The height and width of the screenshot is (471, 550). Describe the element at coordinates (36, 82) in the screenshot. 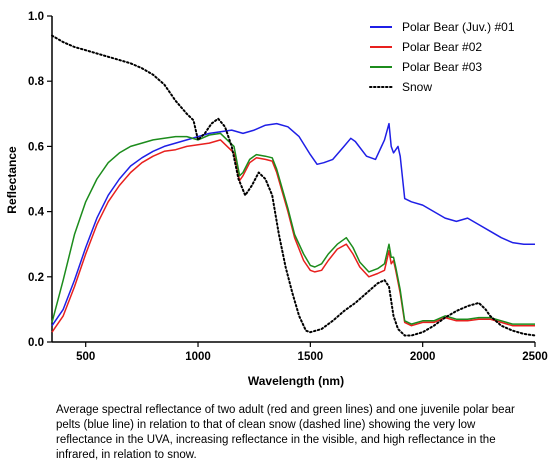

I see `y-tick-label: 0.8` at that location.